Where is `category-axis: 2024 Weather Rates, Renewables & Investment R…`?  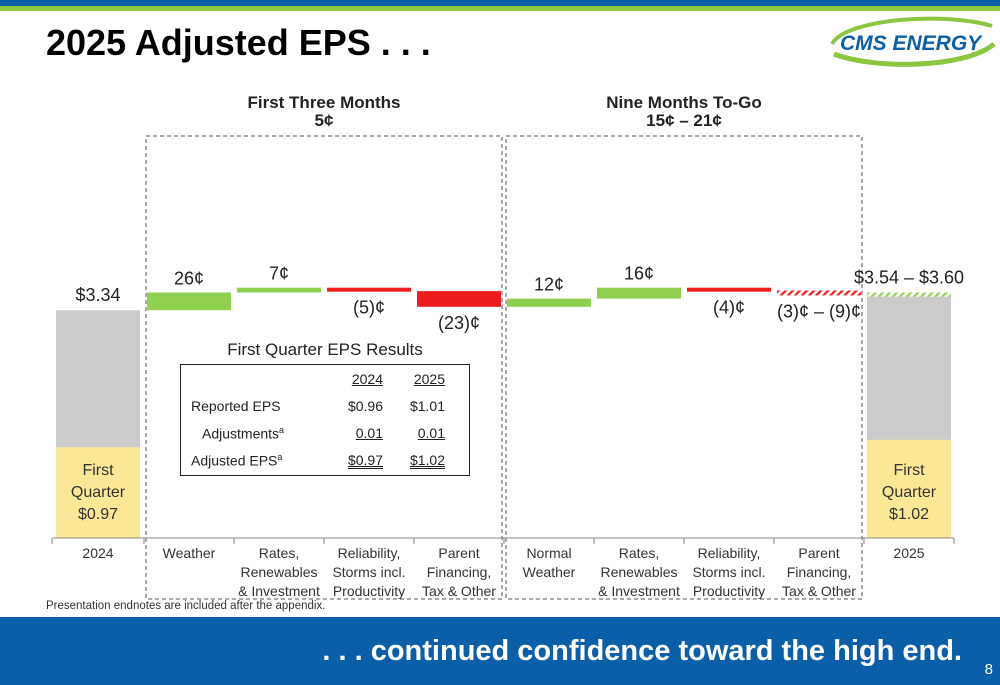
category-axis: 2024 Weather Rates, Renewables & Investment R… is located at coordinates (503, 568).